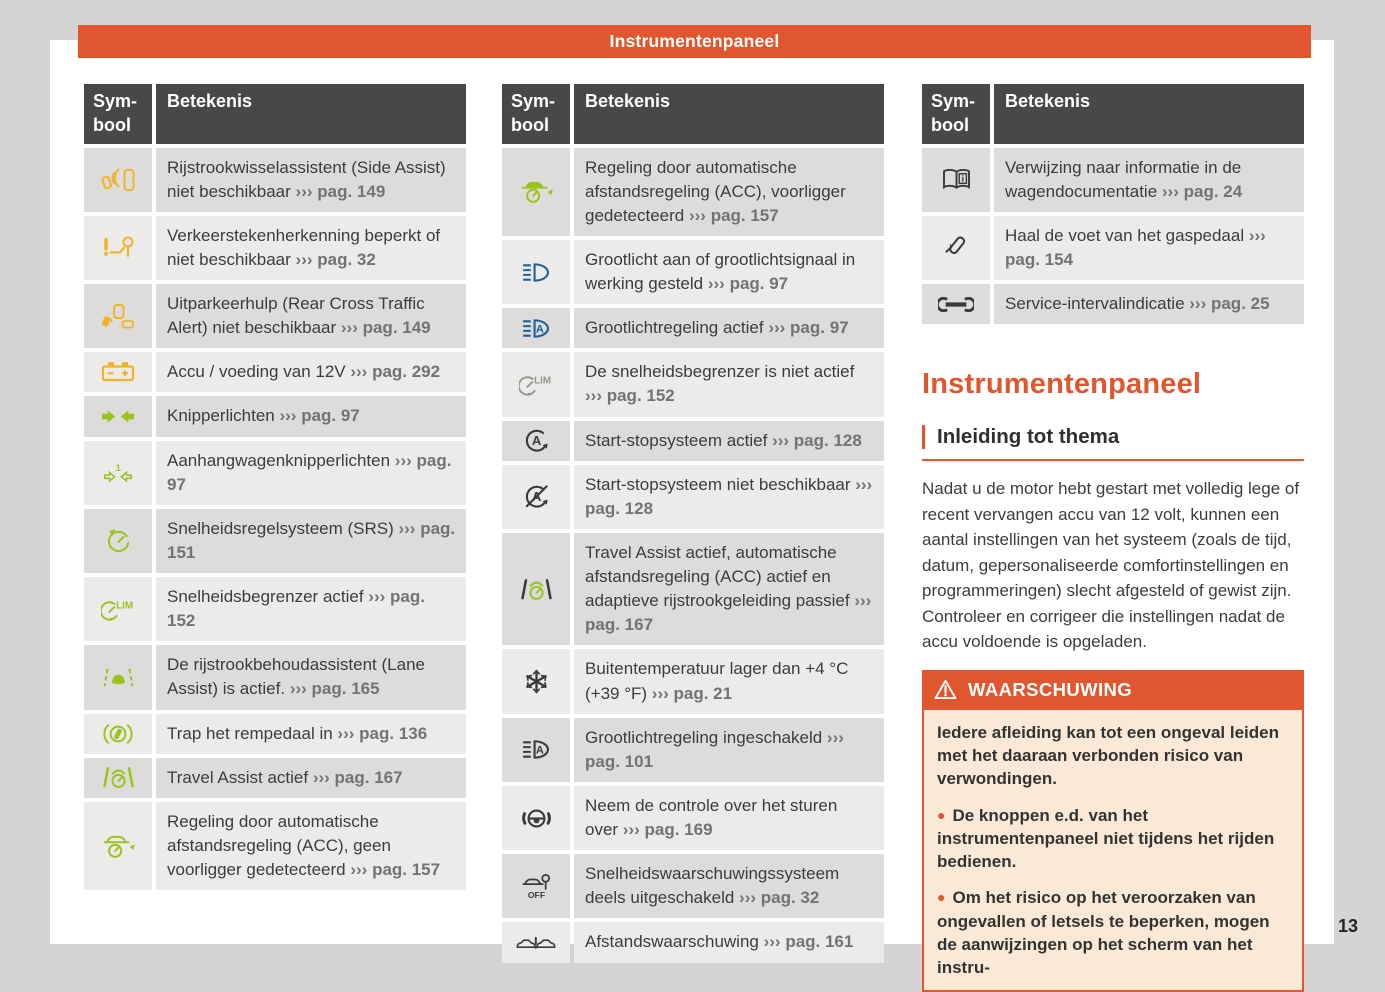 The width and height of the screenshot is (1385, 992). What do you see at coordinates (118, 677) in the screenshot?
I see `lane-assist-icon` at bounding box center [118, 677].